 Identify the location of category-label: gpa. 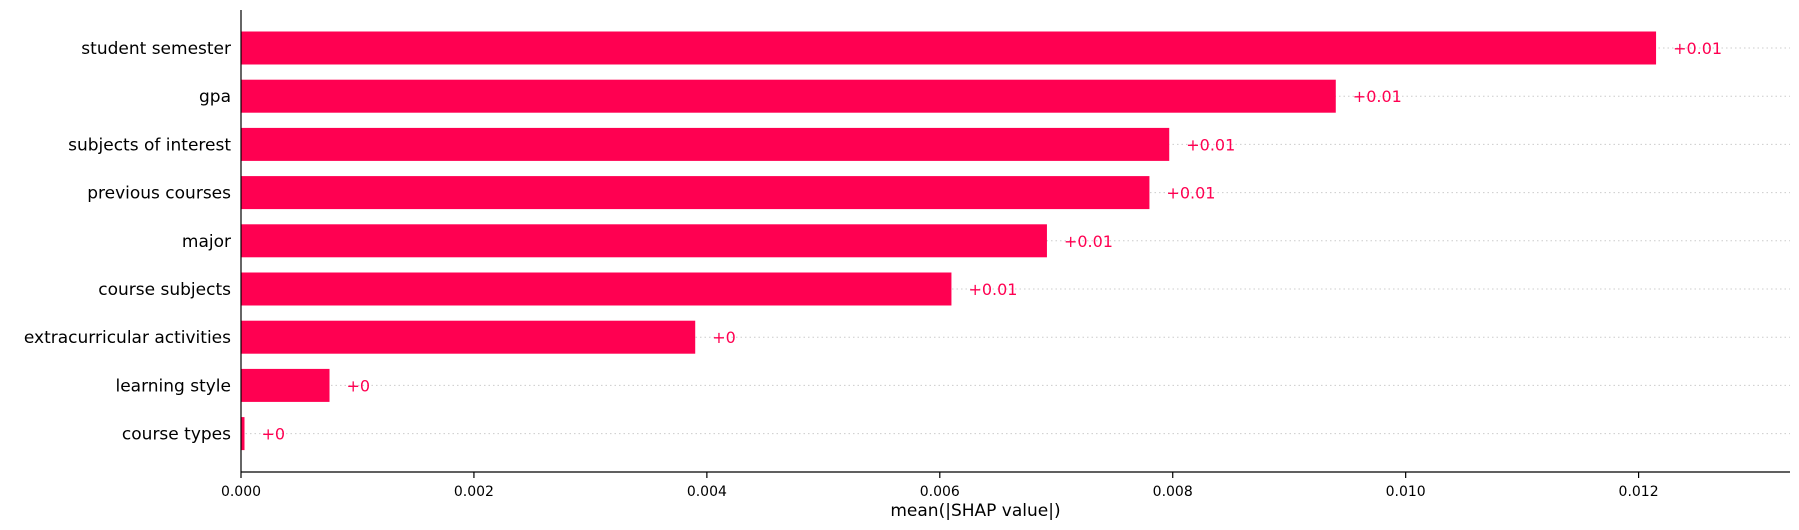
(215, 97).